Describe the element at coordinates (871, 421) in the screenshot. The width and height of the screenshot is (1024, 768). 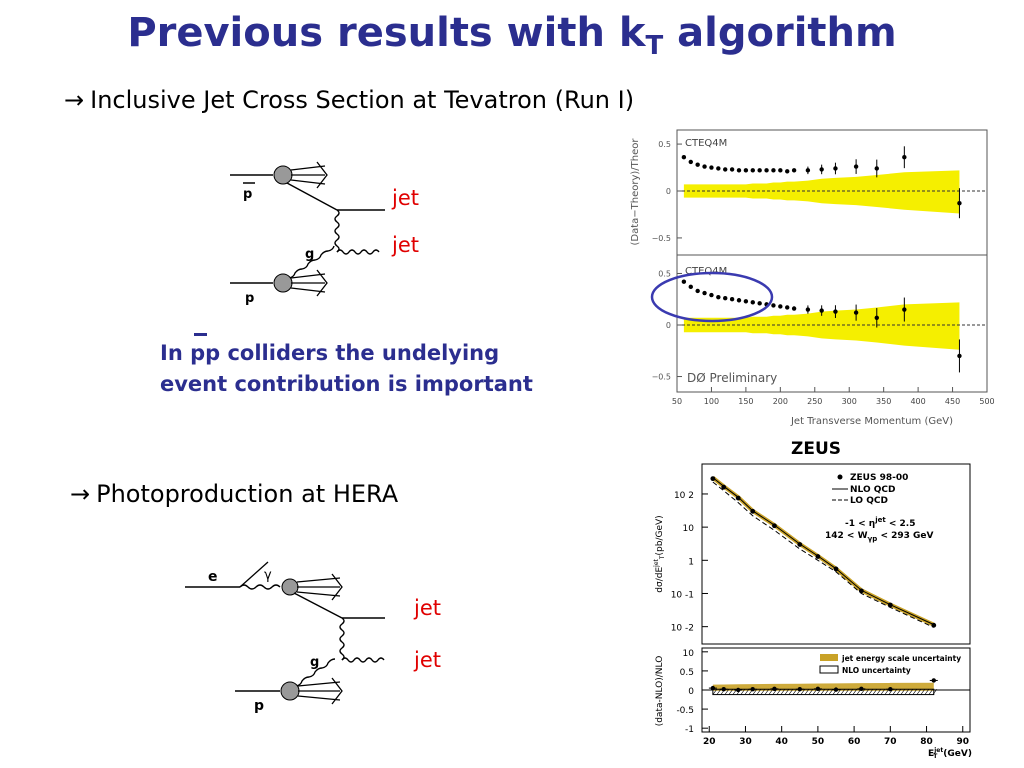
I see `x-axis-label: Jet Transverse Momentum (GeV)` at that location.